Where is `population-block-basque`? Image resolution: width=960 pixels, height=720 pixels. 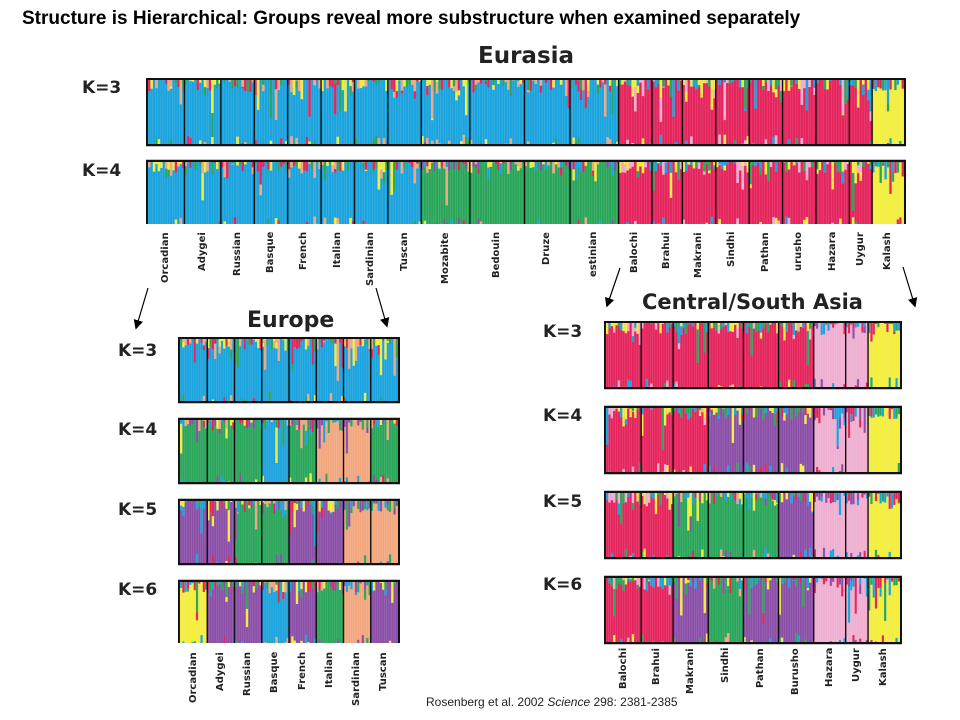 population-block-basque is located at coordinates (275, 451).